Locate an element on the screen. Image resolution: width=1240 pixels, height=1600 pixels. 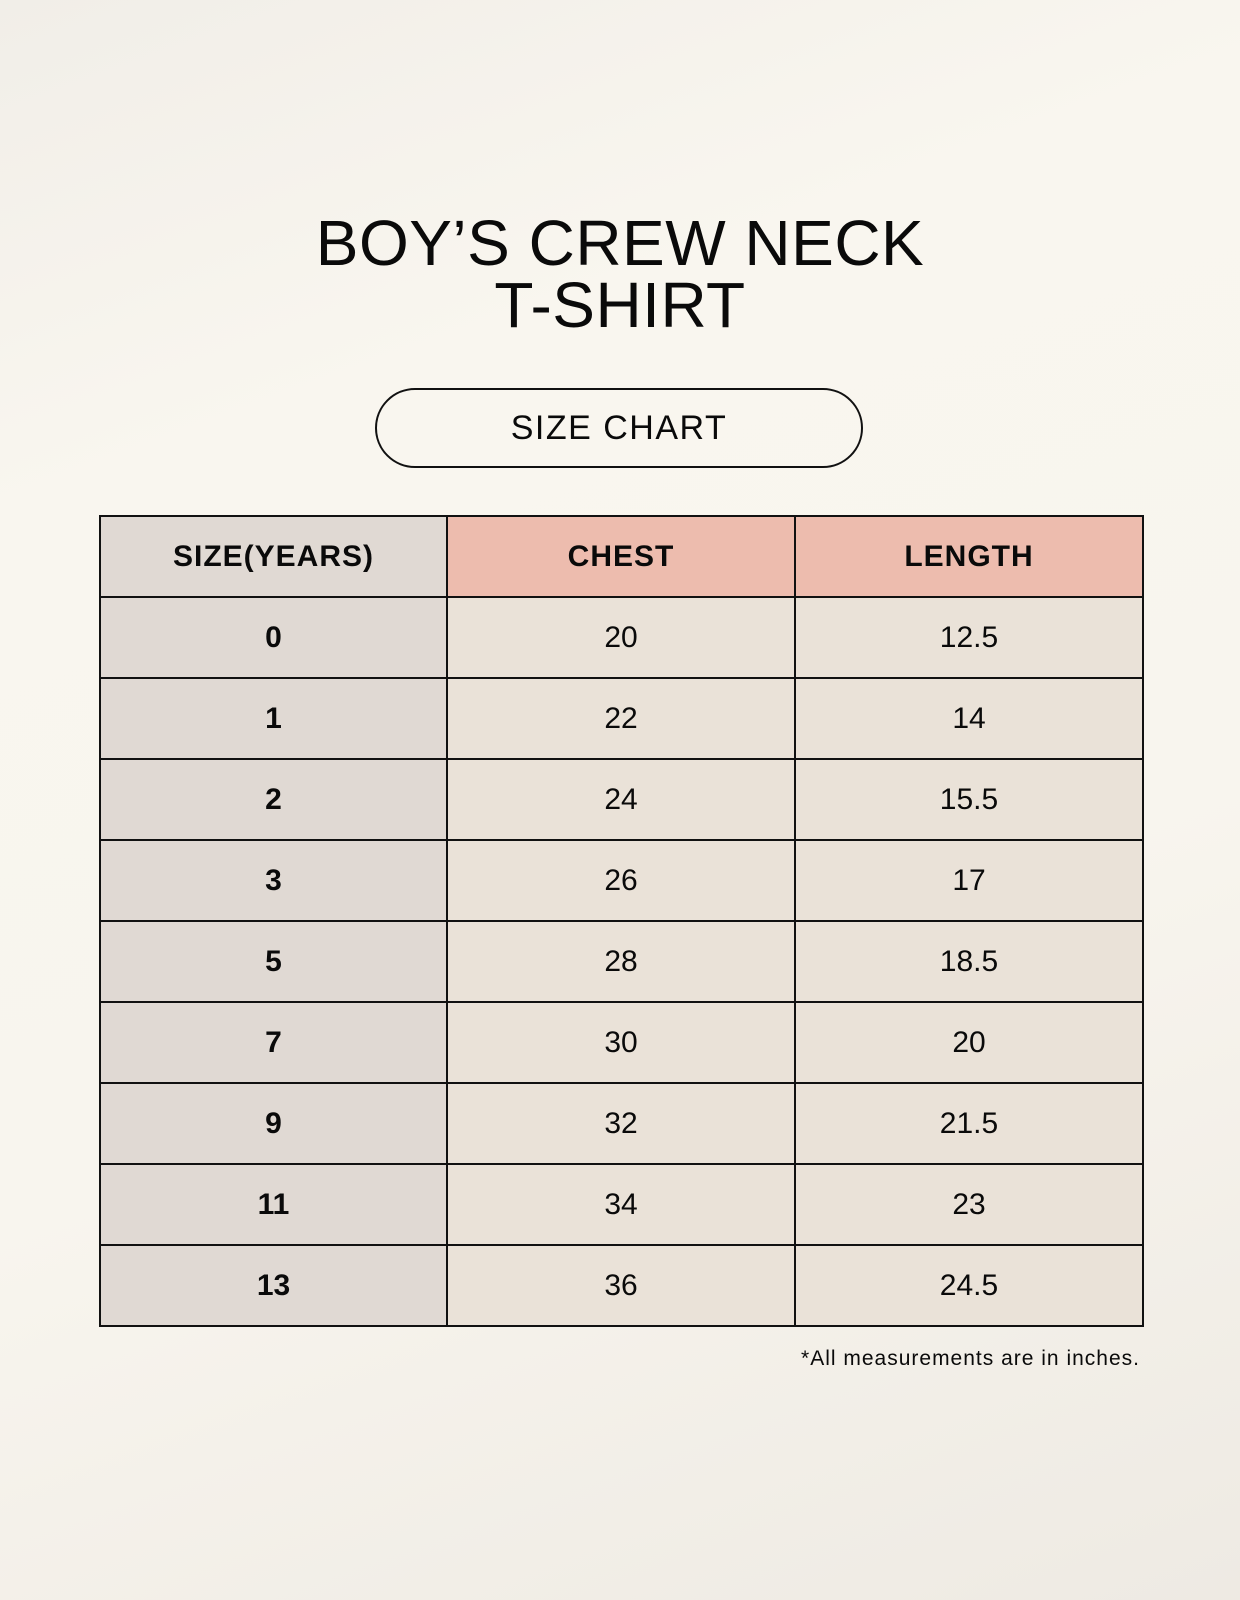
table-row: 9 32 21.5 is located at coordinates (621, 1123).